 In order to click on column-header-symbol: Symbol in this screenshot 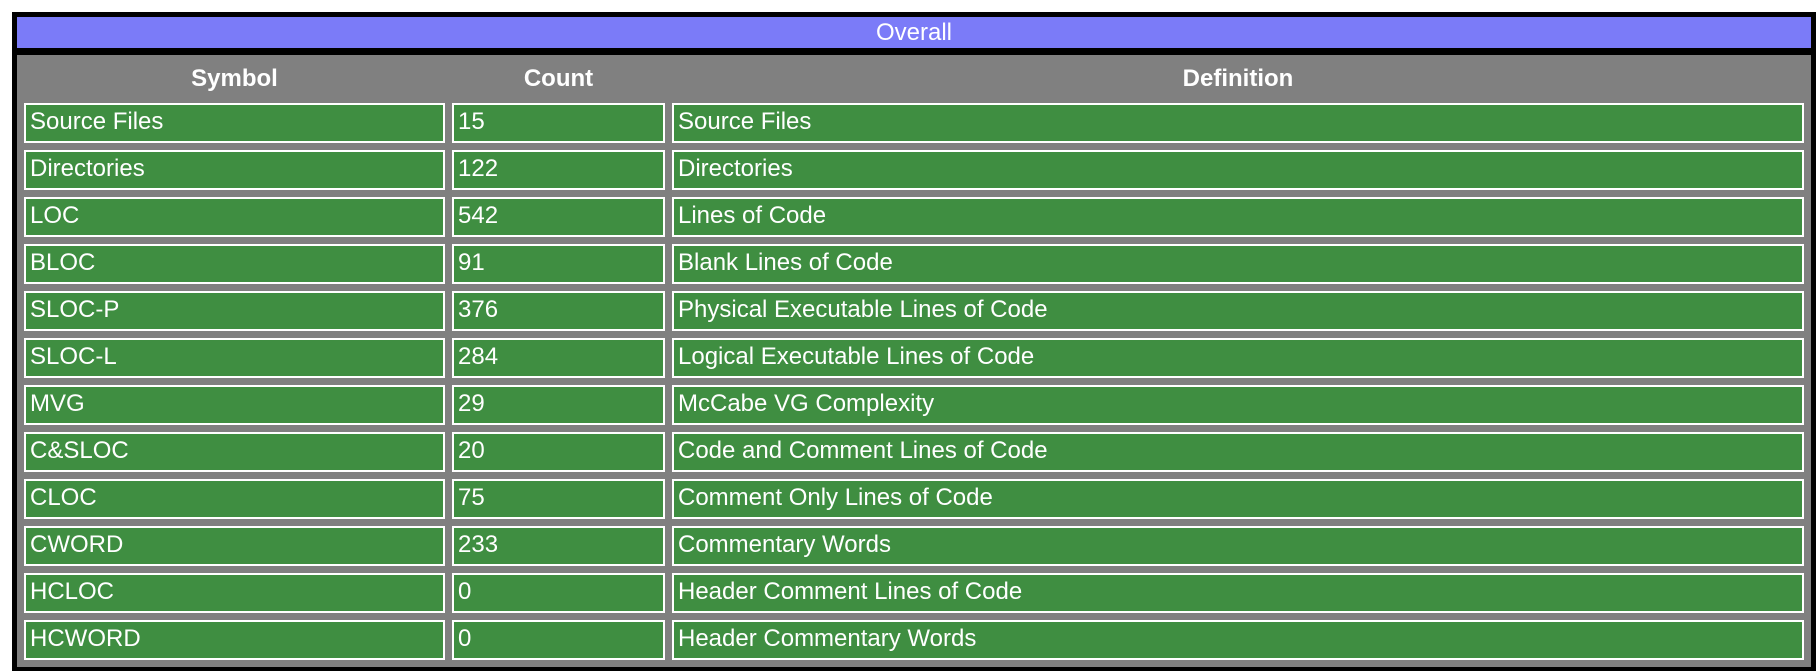, I will do `click(234, 78)`.